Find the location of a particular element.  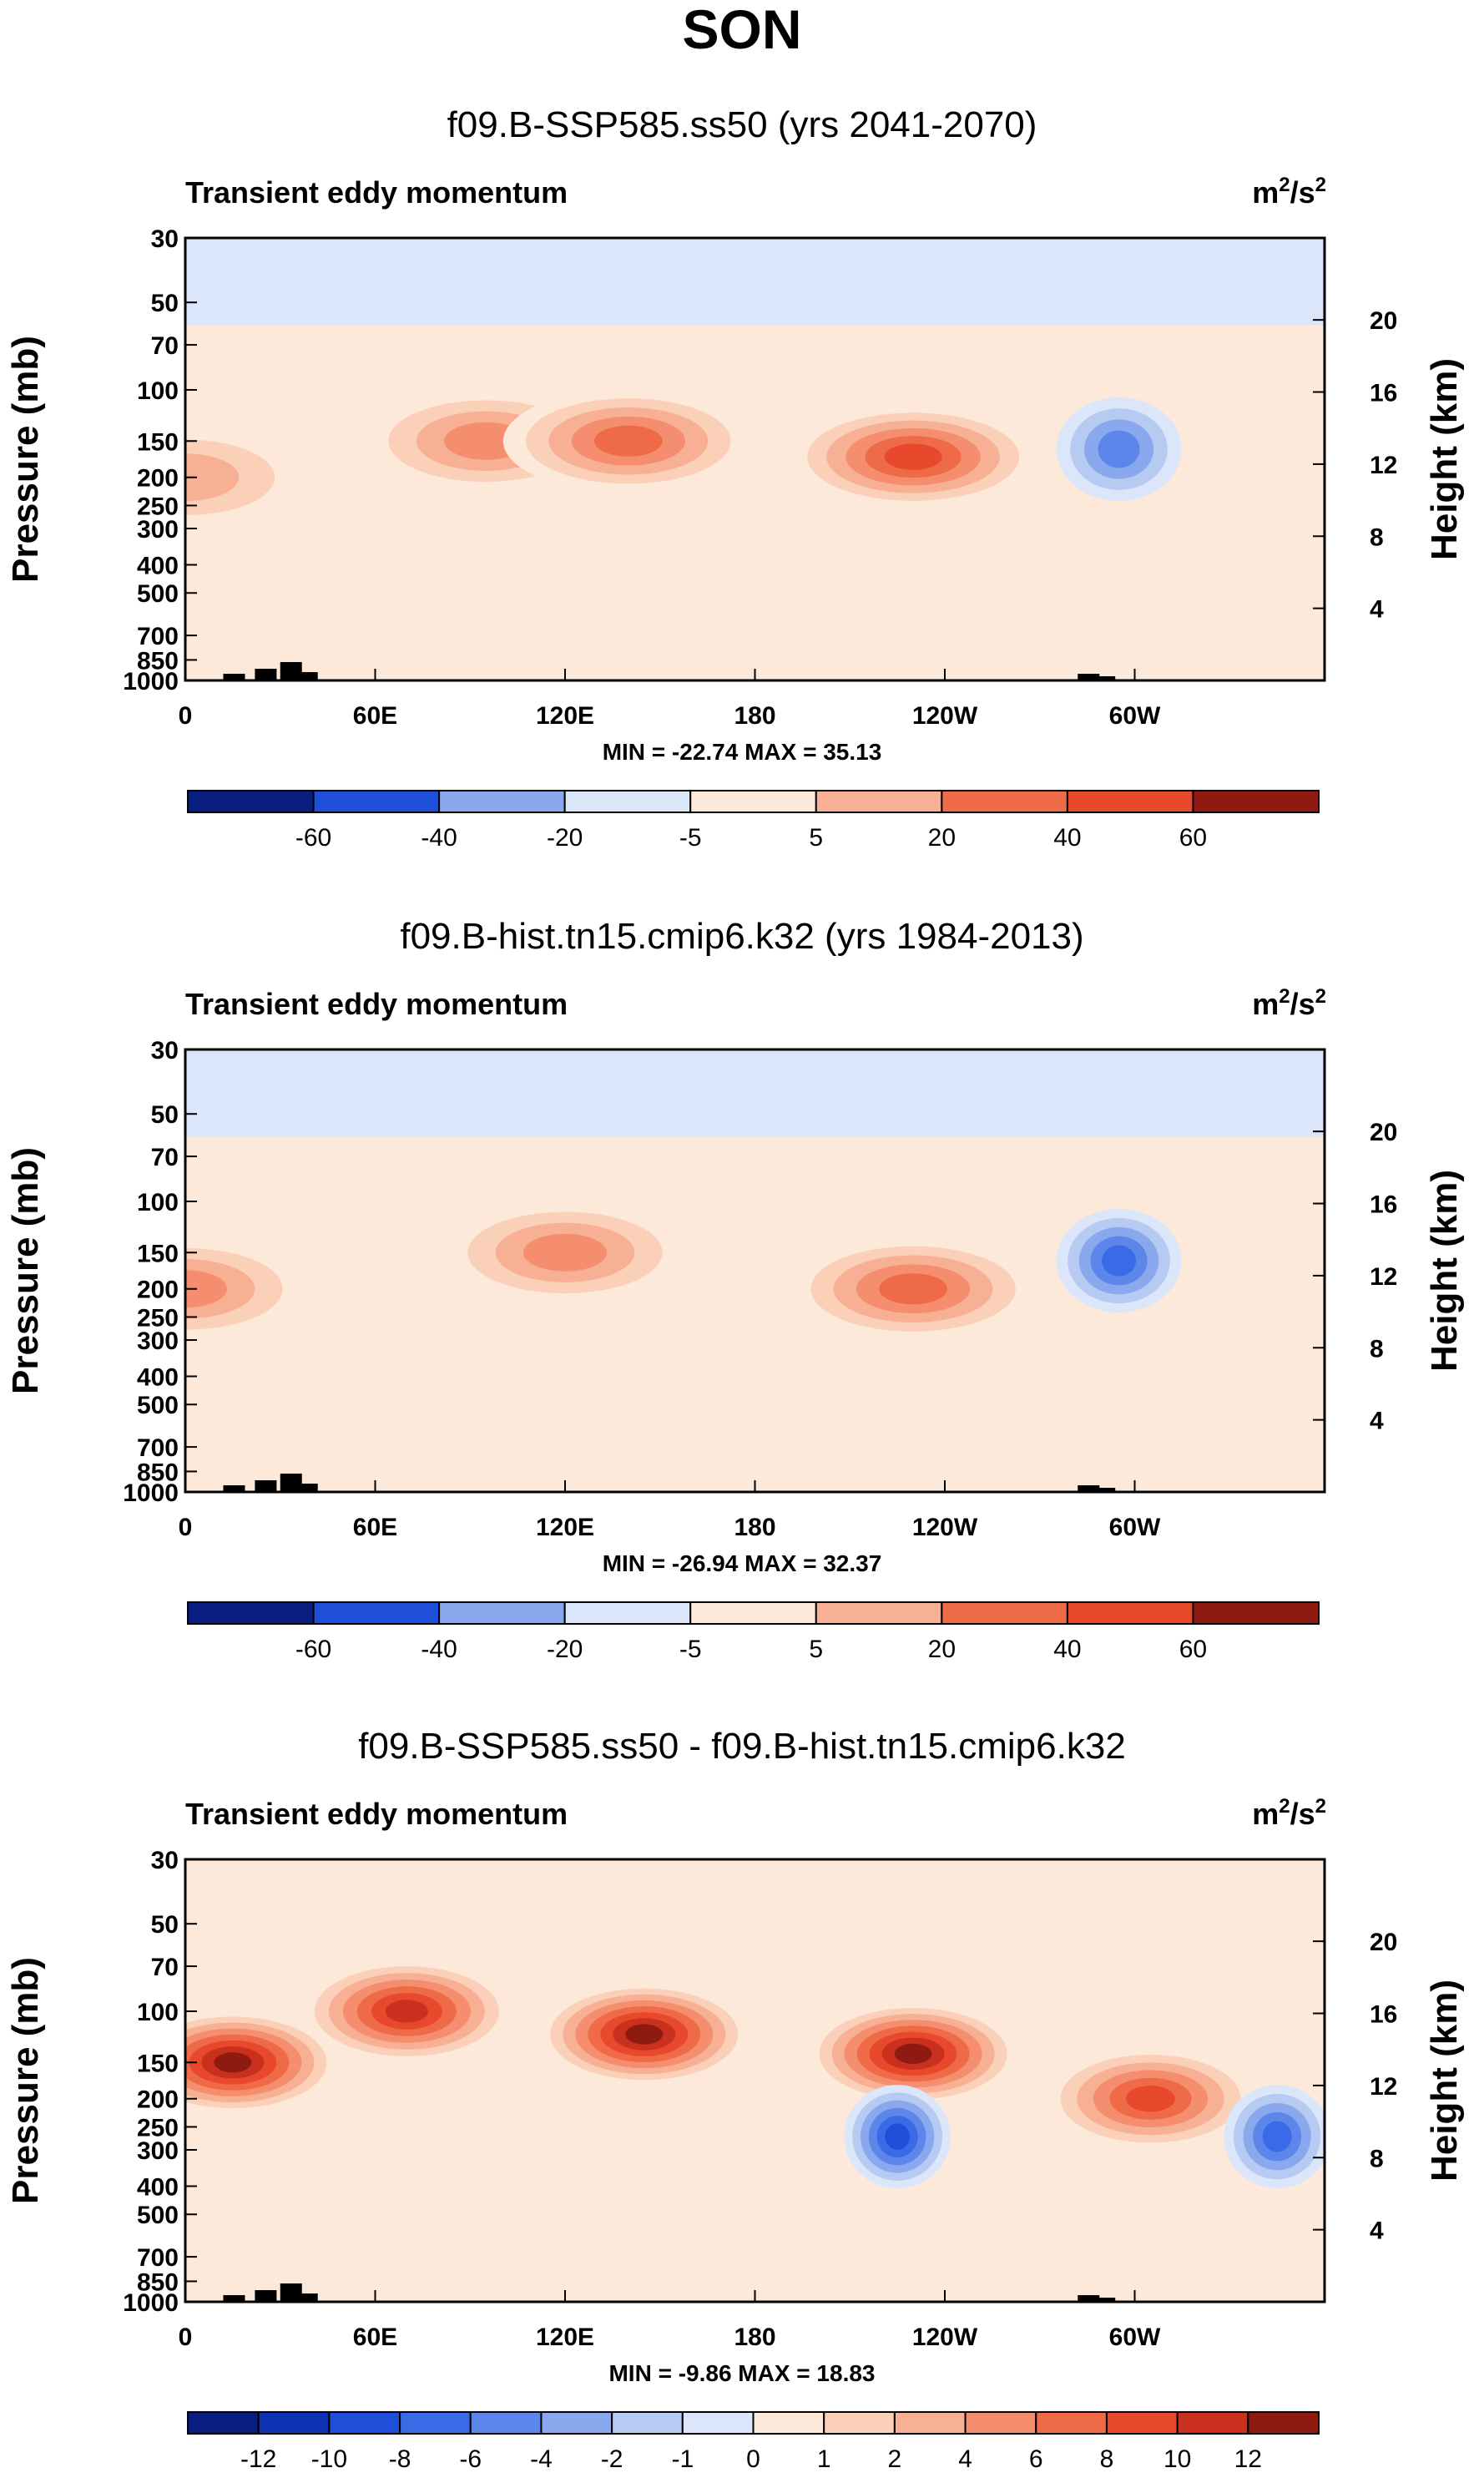

colorbar-label: -12 is located at coordinates (258, 2459).